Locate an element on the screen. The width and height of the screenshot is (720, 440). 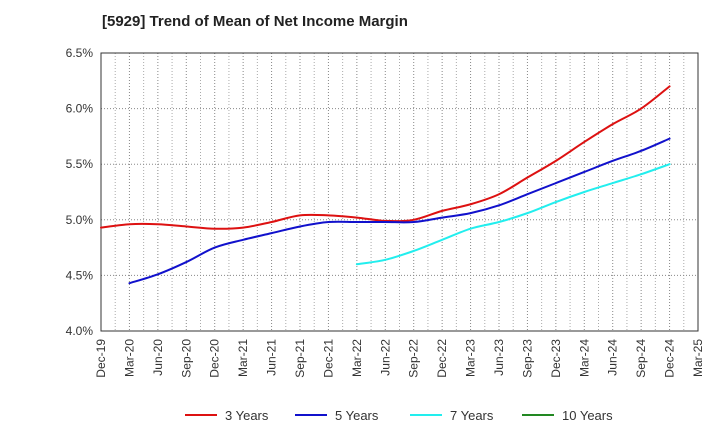
x-tick-label: Jun-22 is located at coordinates (385, 357).